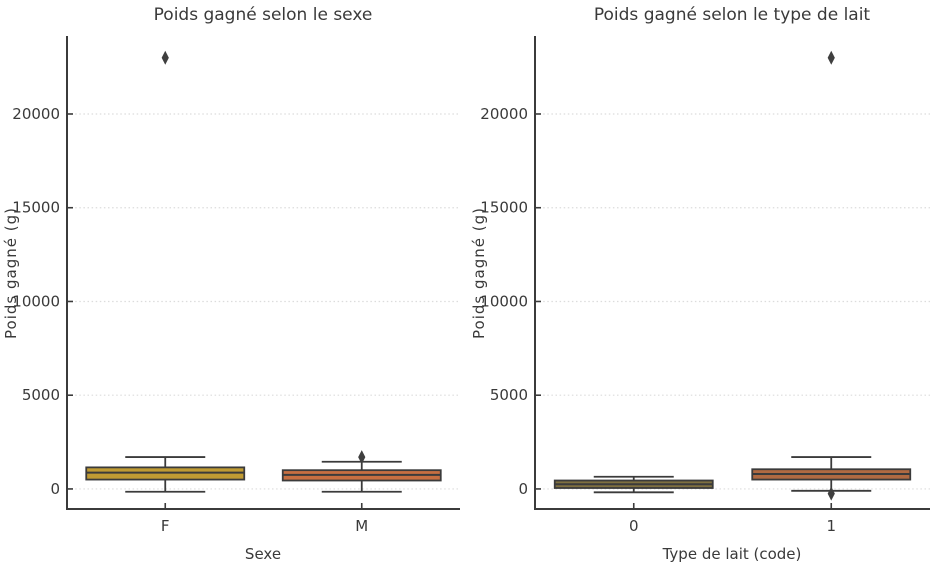 The height and width of the screenshot is (568, 932). I want to click on left-chart-title: Poids gagné selon le sexe, so click(263, 15).